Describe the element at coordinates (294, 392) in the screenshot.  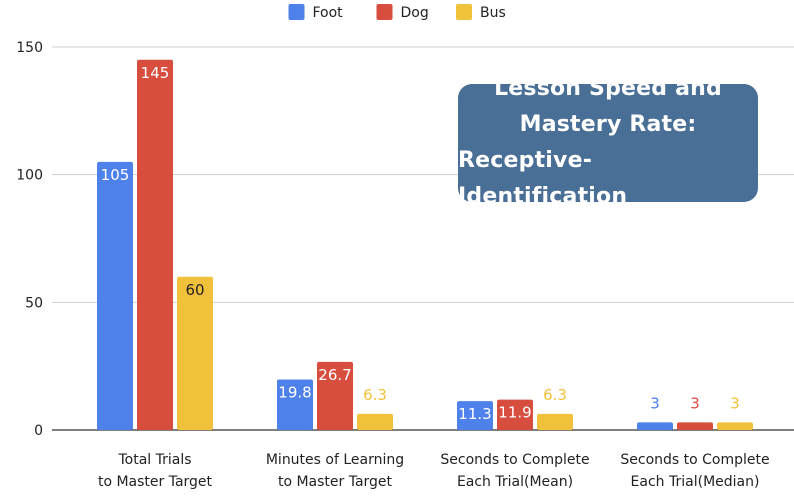
I see `data-label: 19.8` at that location.